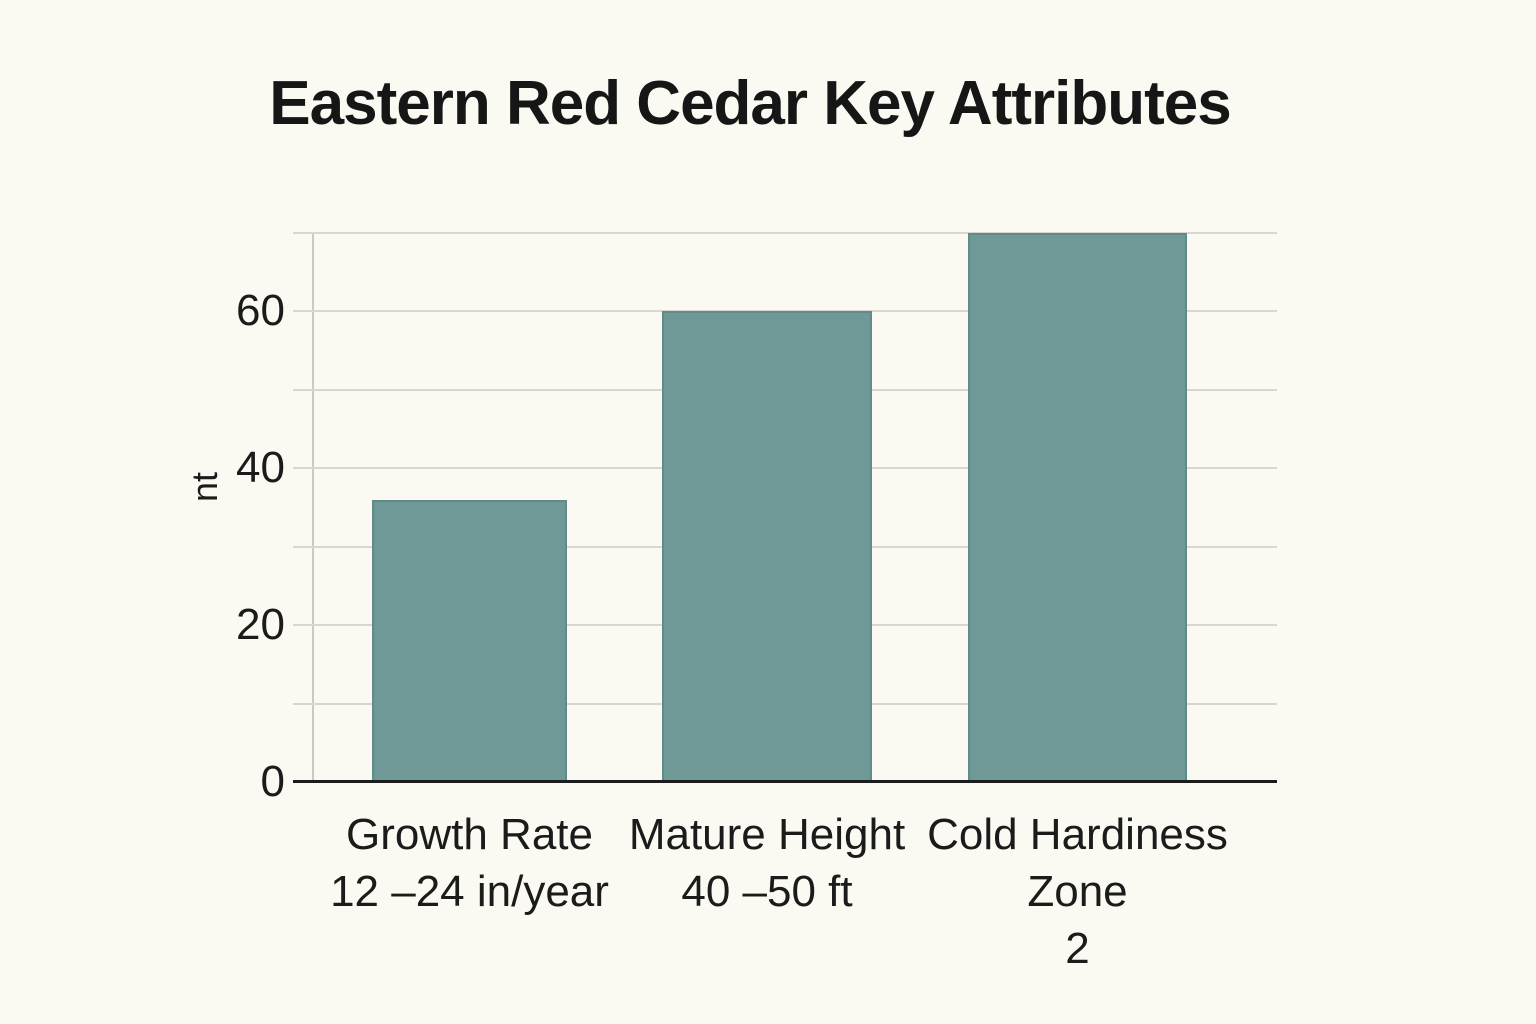 Image resolution: width=1536 pixels, height=1024 pixels. What do you see at coordinates (1077, 507) in the screenshot?
I see `bar-cold-hardiness` at bounding box center [1077, 507].